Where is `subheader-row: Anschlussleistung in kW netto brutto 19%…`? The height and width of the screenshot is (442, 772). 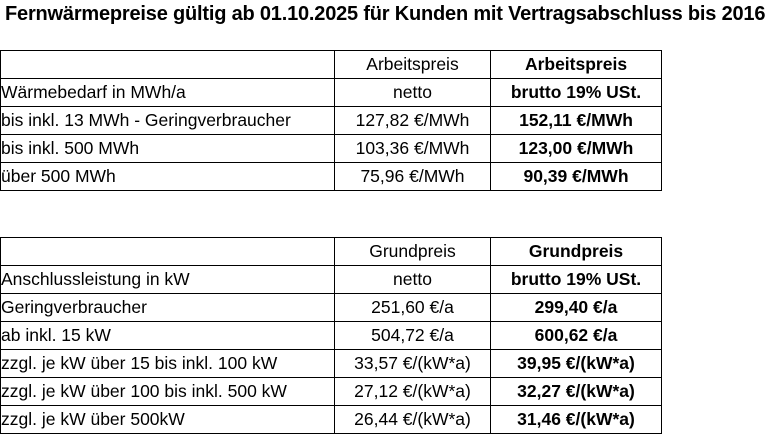 subheader-row: Anschlussleistung in kW netto brutto 19%… is located at coordinates (331, 279).